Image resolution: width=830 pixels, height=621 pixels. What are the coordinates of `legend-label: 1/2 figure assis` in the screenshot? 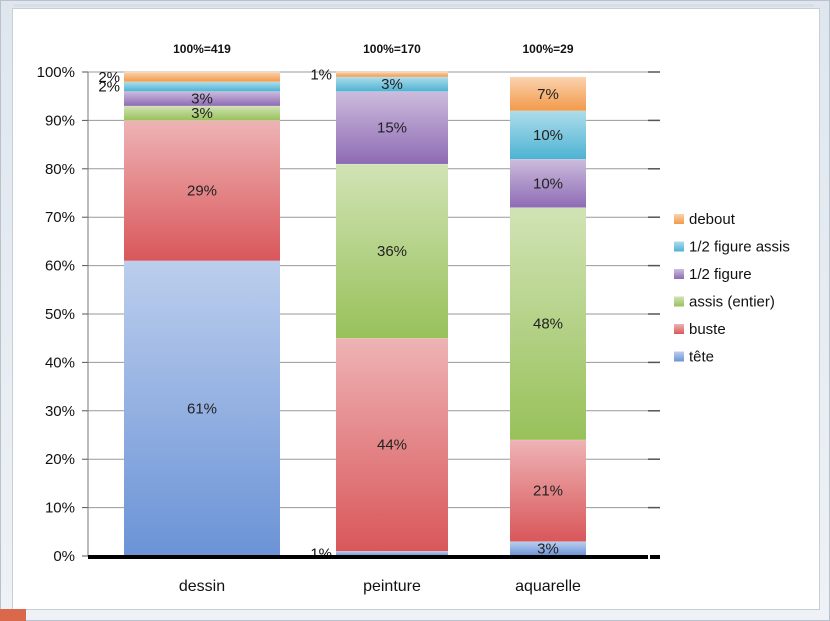 It's located at (739, 247).